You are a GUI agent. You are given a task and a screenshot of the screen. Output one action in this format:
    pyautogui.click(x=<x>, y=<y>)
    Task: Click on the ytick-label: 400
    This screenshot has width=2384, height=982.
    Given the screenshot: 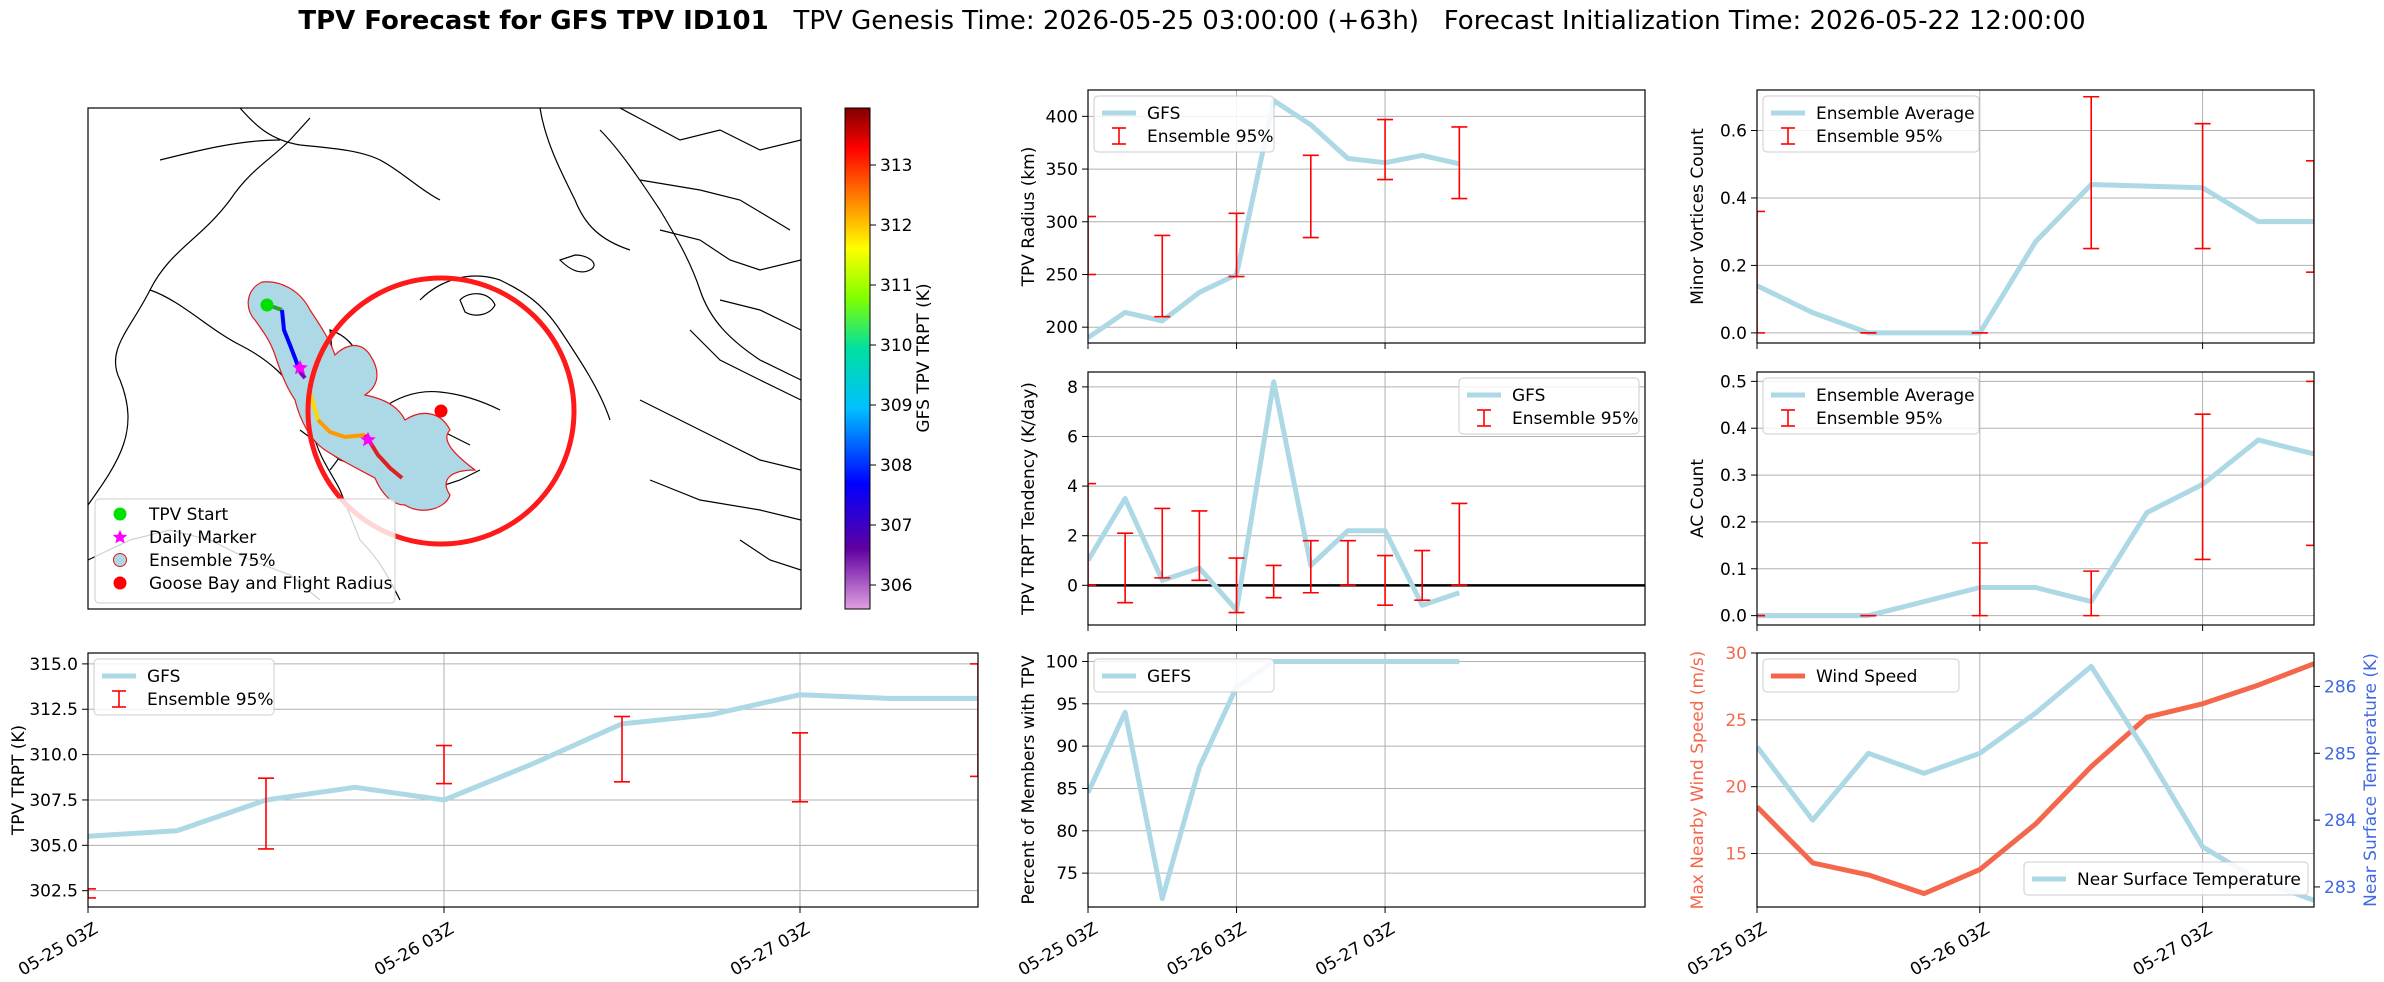 What is the action you would take?
    pyautogui.click(x=1062, y=117)
    